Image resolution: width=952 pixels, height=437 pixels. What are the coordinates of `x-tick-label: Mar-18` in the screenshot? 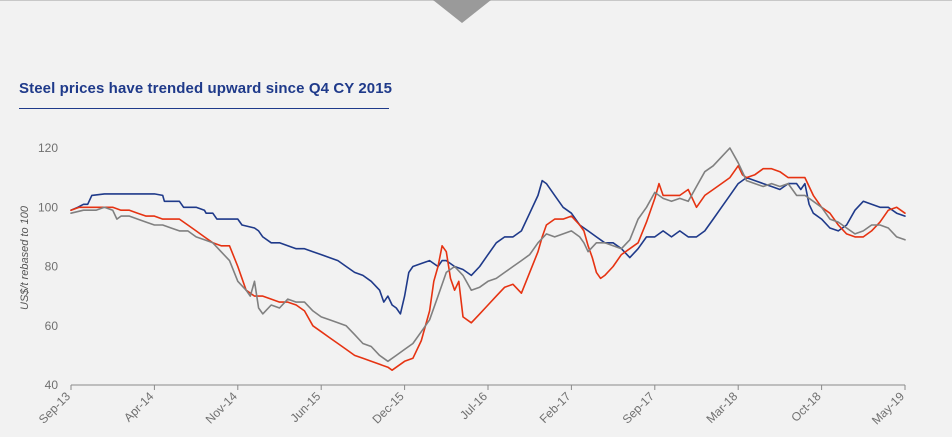 It's located at (722, 407).